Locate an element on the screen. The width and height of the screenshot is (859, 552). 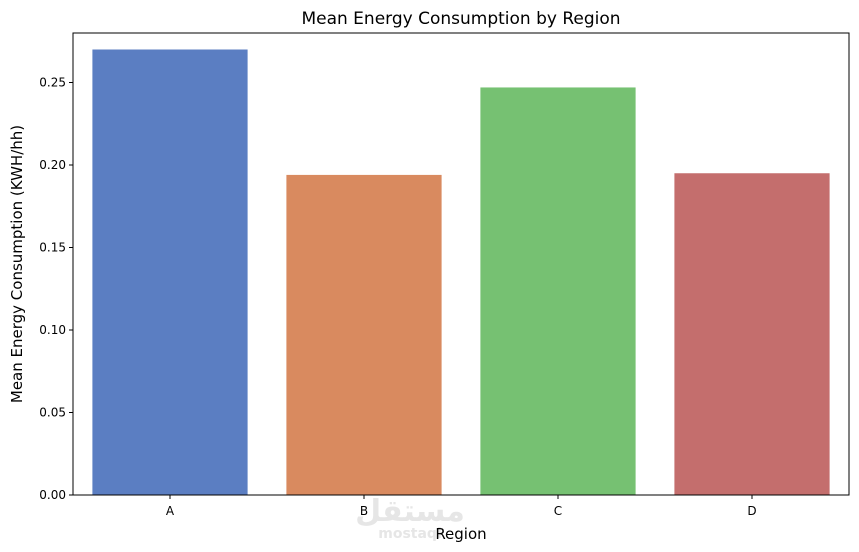
watermark: مستقل mostaql is located at coordinates (410, 518).